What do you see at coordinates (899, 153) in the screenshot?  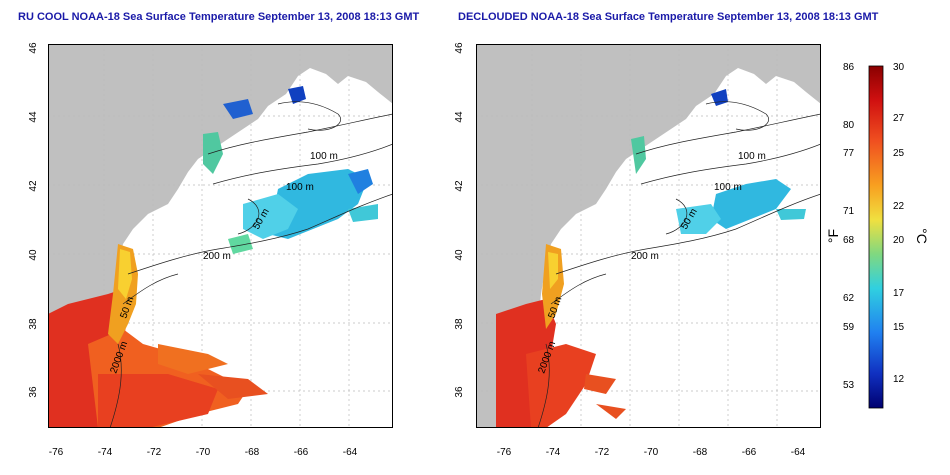 I see `celsius-tick: 25` at bounding box center [899, 153].